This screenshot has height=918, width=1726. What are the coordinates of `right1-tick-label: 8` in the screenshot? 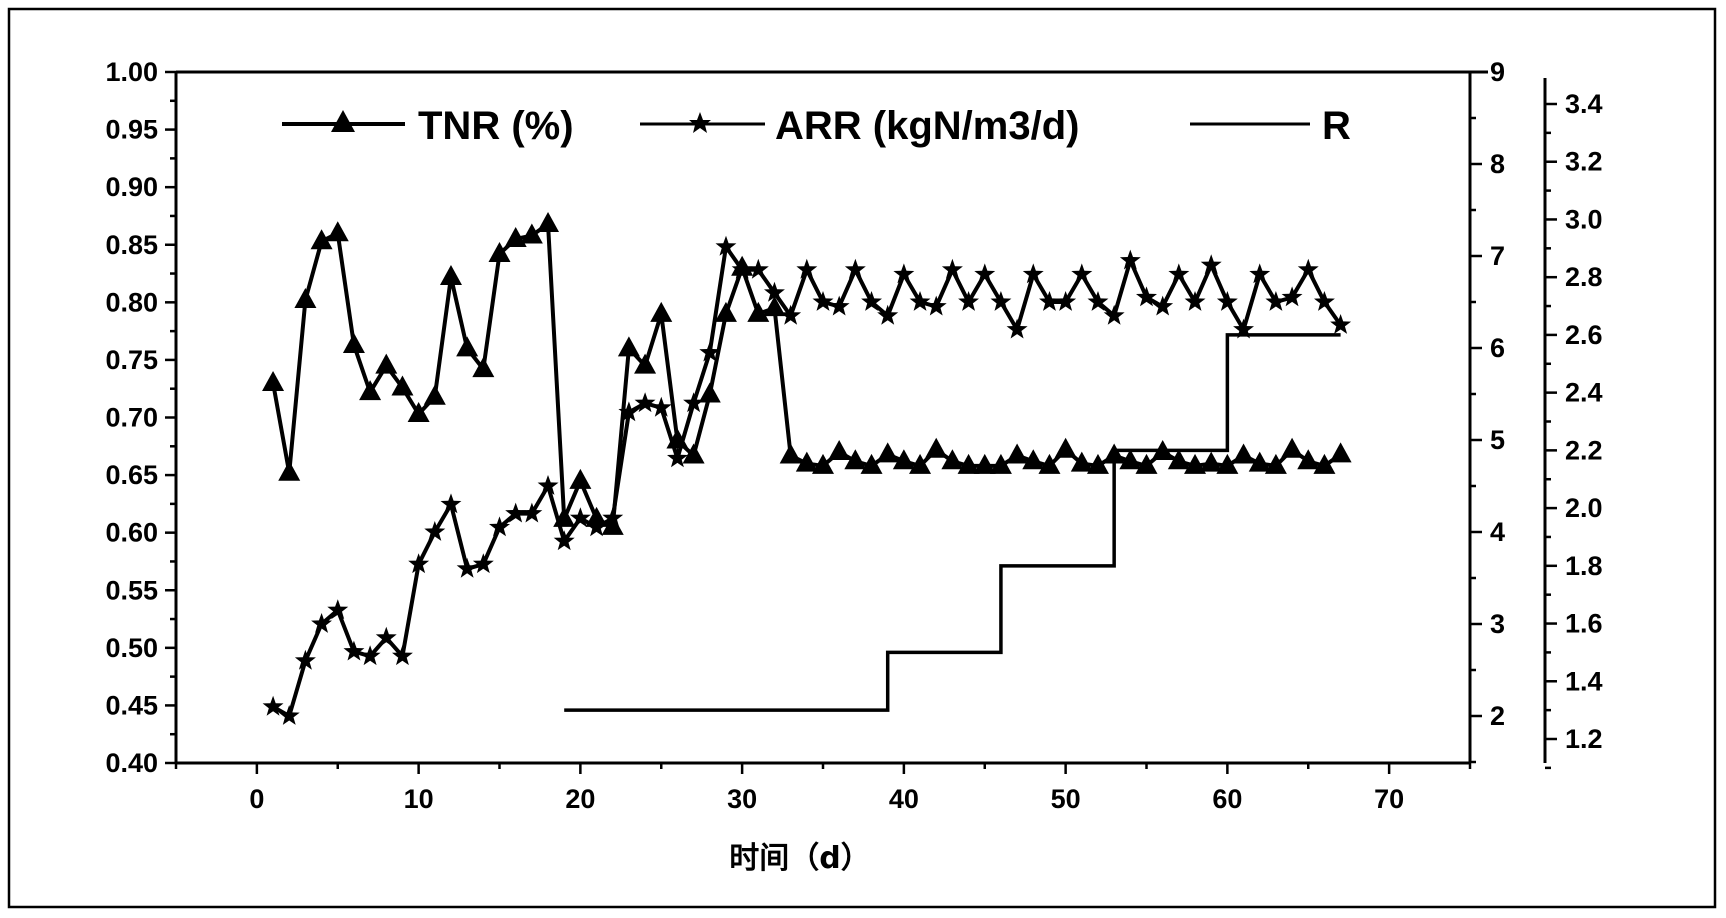 It's located at (1497, 164).